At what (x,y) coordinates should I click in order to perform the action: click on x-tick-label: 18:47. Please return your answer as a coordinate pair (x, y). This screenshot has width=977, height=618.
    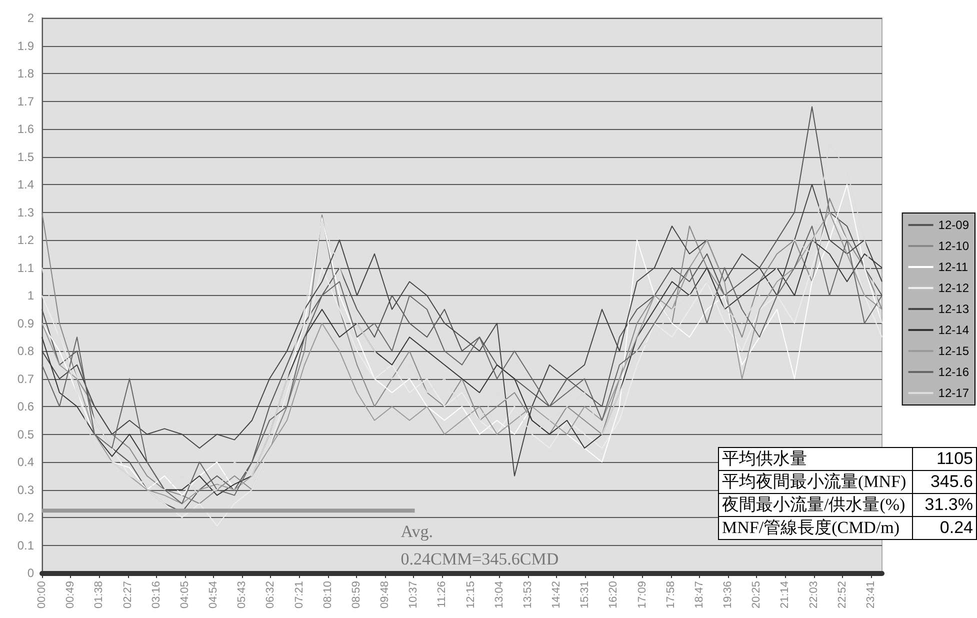
    Looking at the image, I should click on (699, 595).